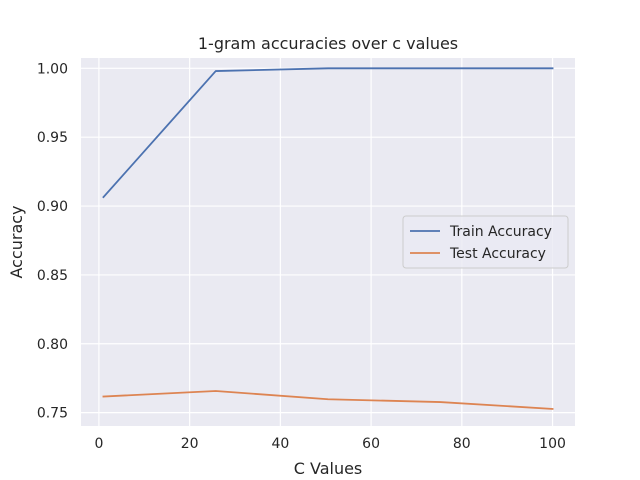 This screenshot has height=480, width=640. I want to click on x-tick-label: 20, so click(190, 444).